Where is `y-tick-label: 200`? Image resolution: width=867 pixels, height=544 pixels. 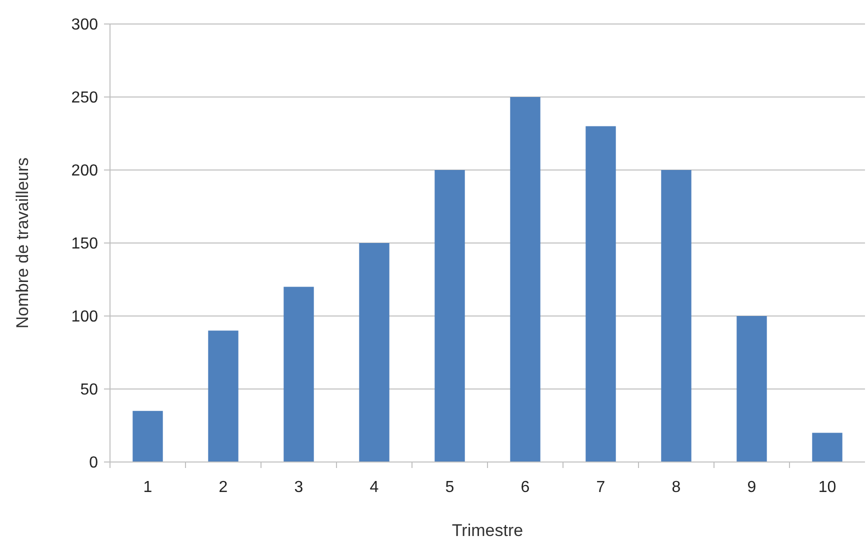
y-tick-label: 200 is located at coordinates (84, 171).